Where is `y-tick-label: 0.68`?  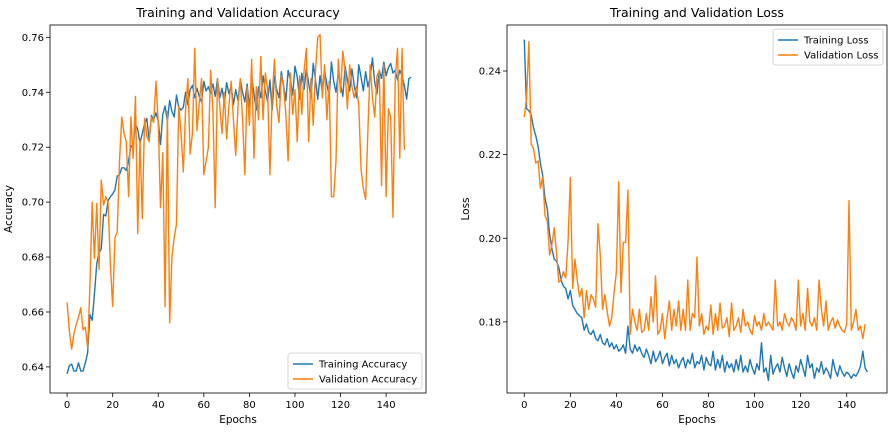
y-tick-label: 0.68 is located at coordinates (33, 258).